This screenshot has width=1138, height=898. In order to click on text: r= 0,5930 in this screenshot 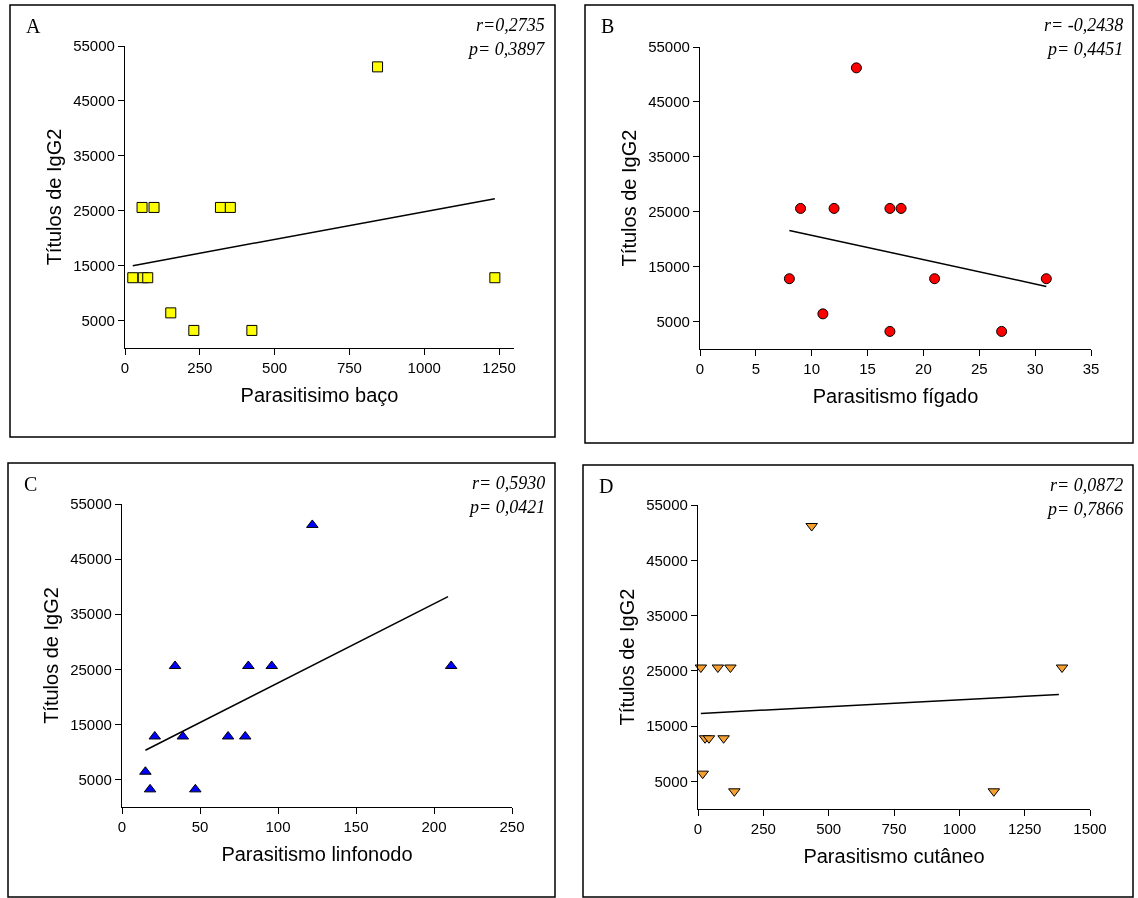, I will do `click(509, 483)`.